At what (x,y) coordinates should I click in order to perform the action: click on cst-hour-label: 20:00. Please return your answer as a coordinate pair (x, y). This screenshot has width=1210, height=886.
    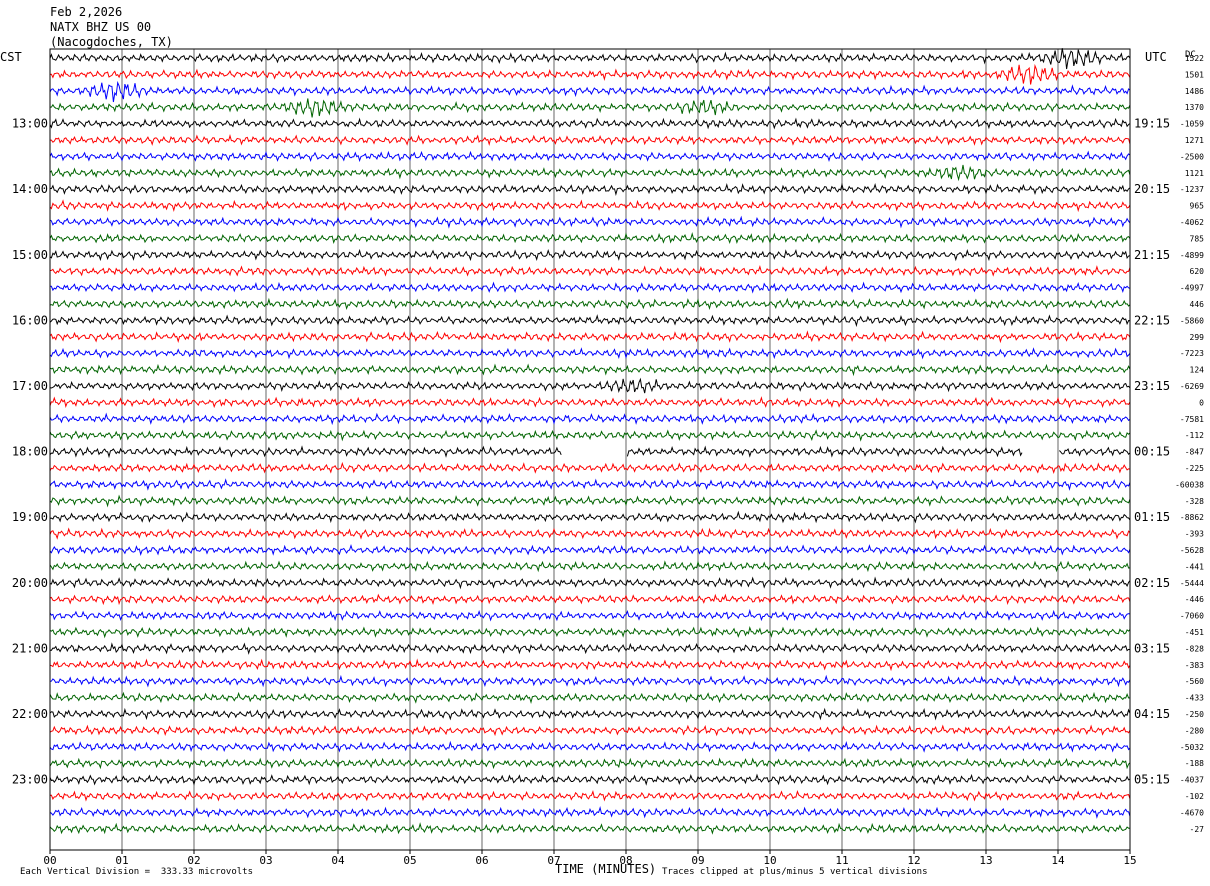
    Looking at the image, I should click on (30, 583).